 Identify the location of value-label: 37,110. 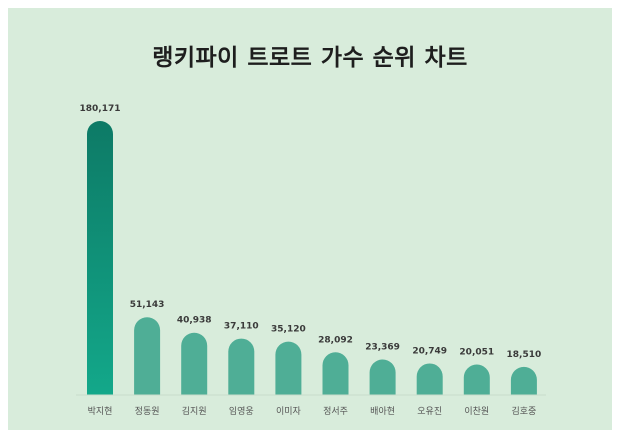
(241, 327).